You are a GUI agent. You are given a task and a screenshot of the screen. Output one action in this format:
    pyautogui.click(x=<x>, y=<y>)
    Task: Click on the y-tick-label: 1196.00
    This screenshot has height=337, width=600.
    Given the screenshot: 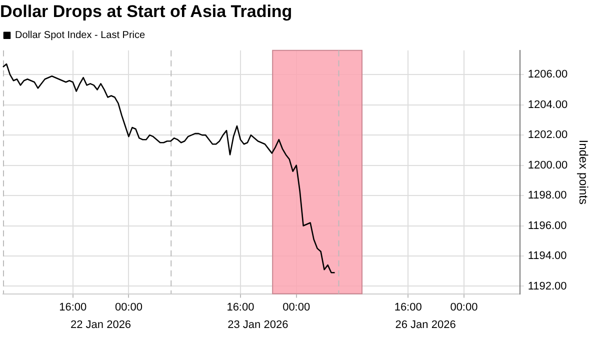 What is the action you would take?
    pyautogui.click(x=547, y=226)
    